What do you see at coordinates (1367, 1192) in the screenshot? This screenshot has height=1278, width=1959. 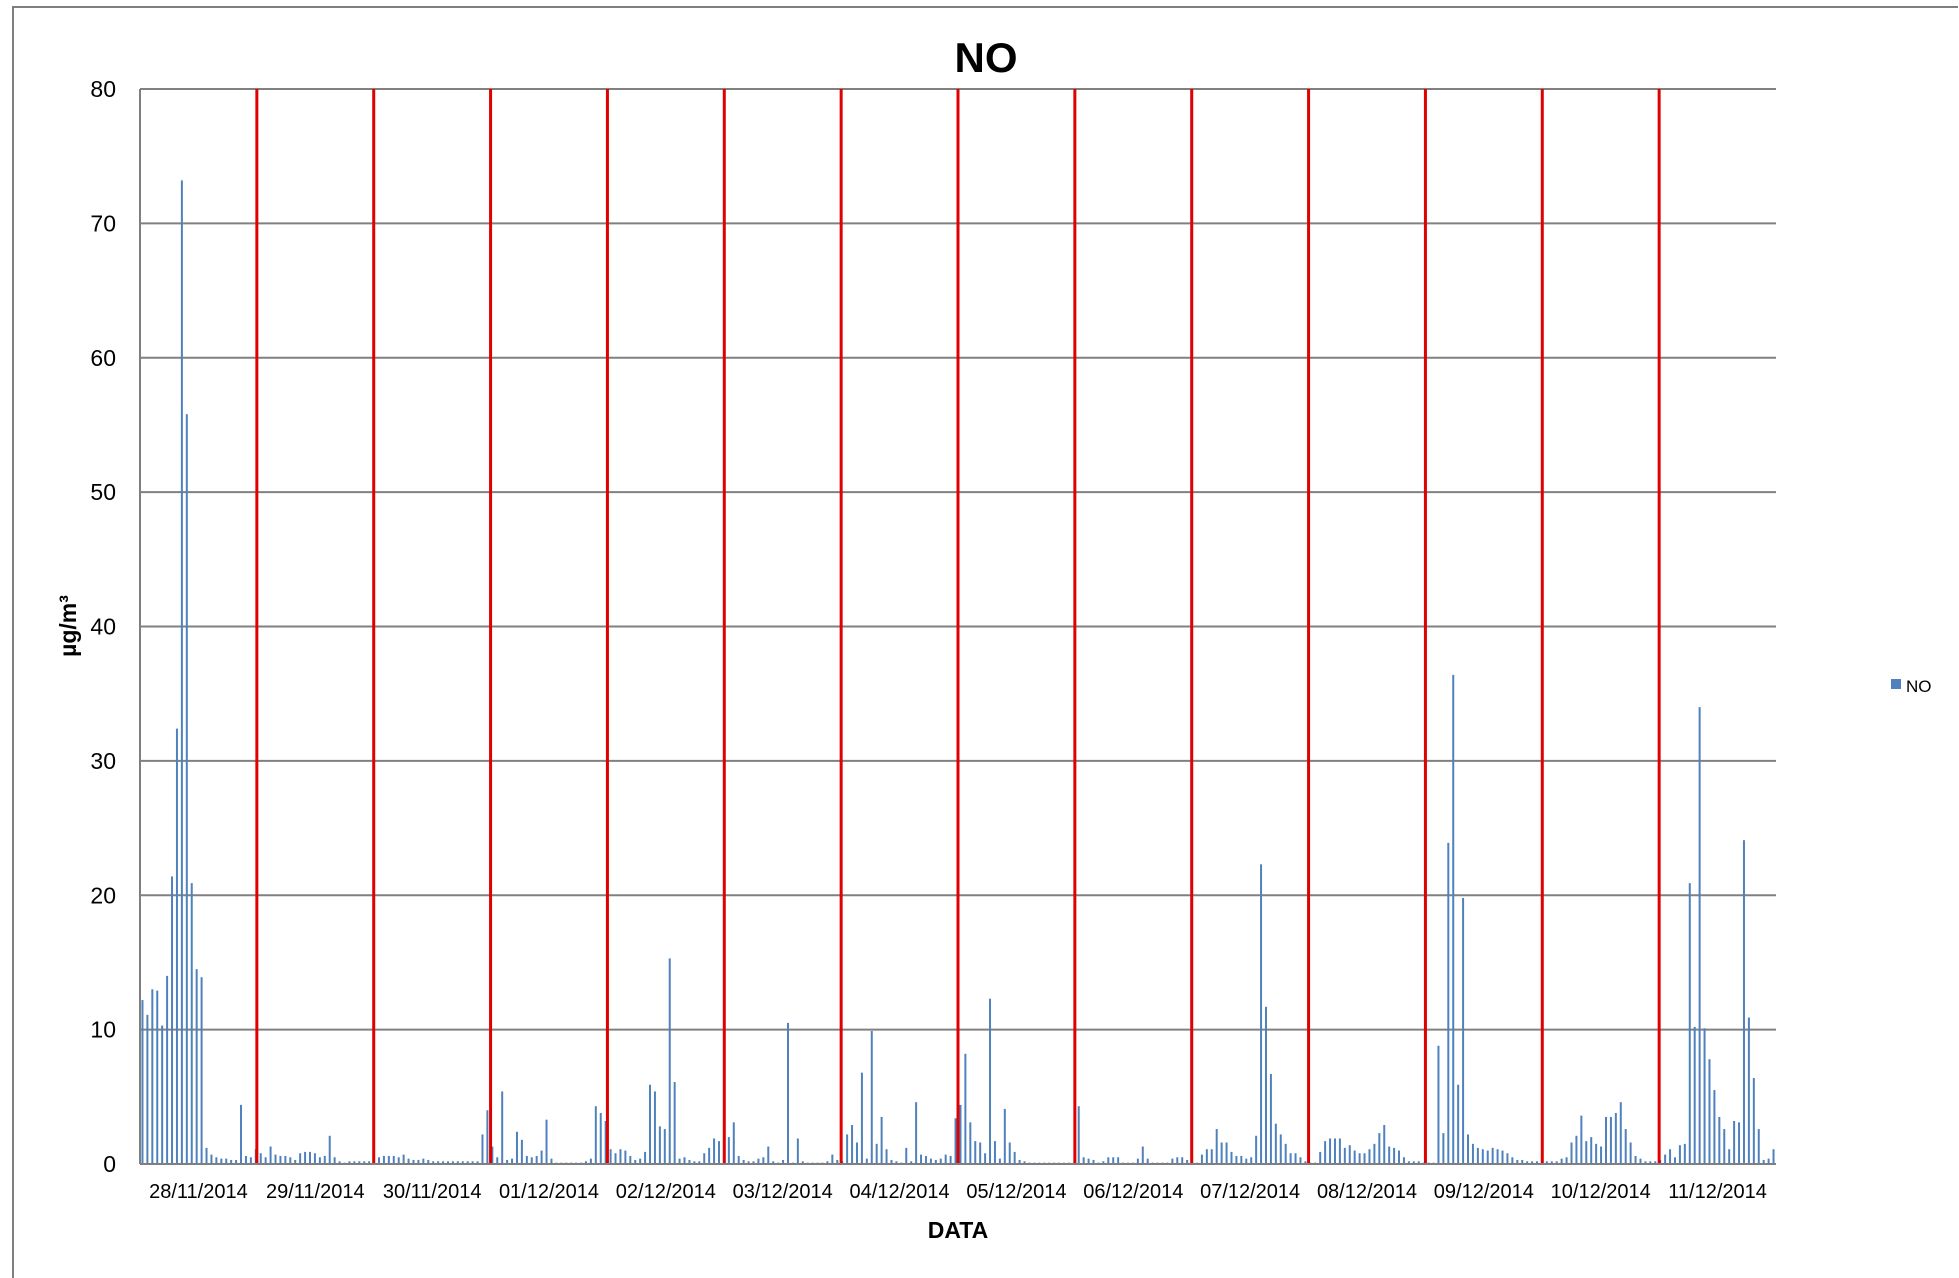 I see `x-tick-label: 08/12/2014` at bounding box center [1367, 1192].